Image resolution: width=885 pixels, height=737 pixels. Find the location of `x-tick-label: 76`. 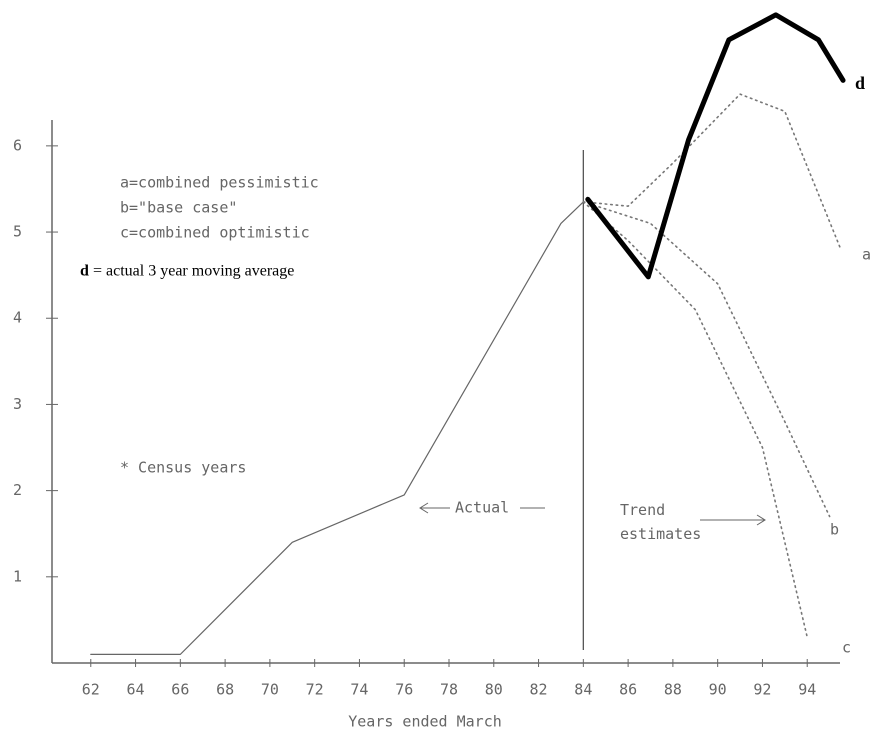

x-tick-label: 76 is located at coordinates (404, 690).